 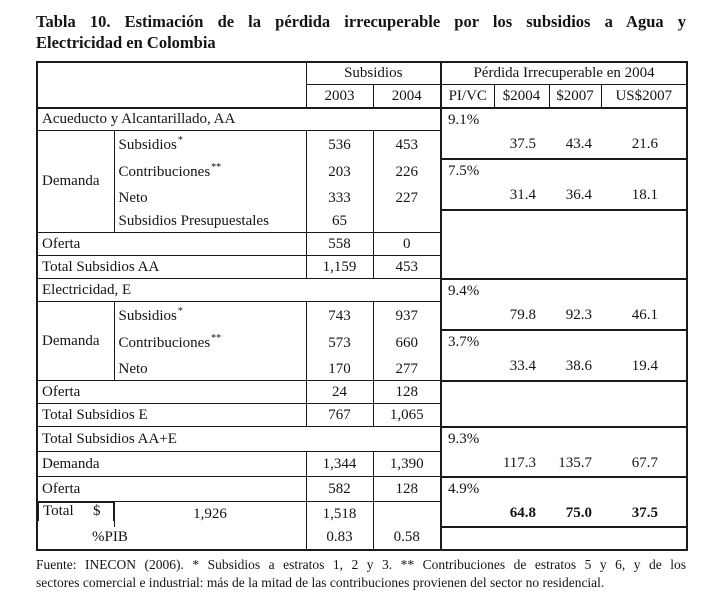 What do you see at coordinates (339, 144) in the screenshot?
I see `aa-subsidios-2003: 536` at bounding box center [339, 144].